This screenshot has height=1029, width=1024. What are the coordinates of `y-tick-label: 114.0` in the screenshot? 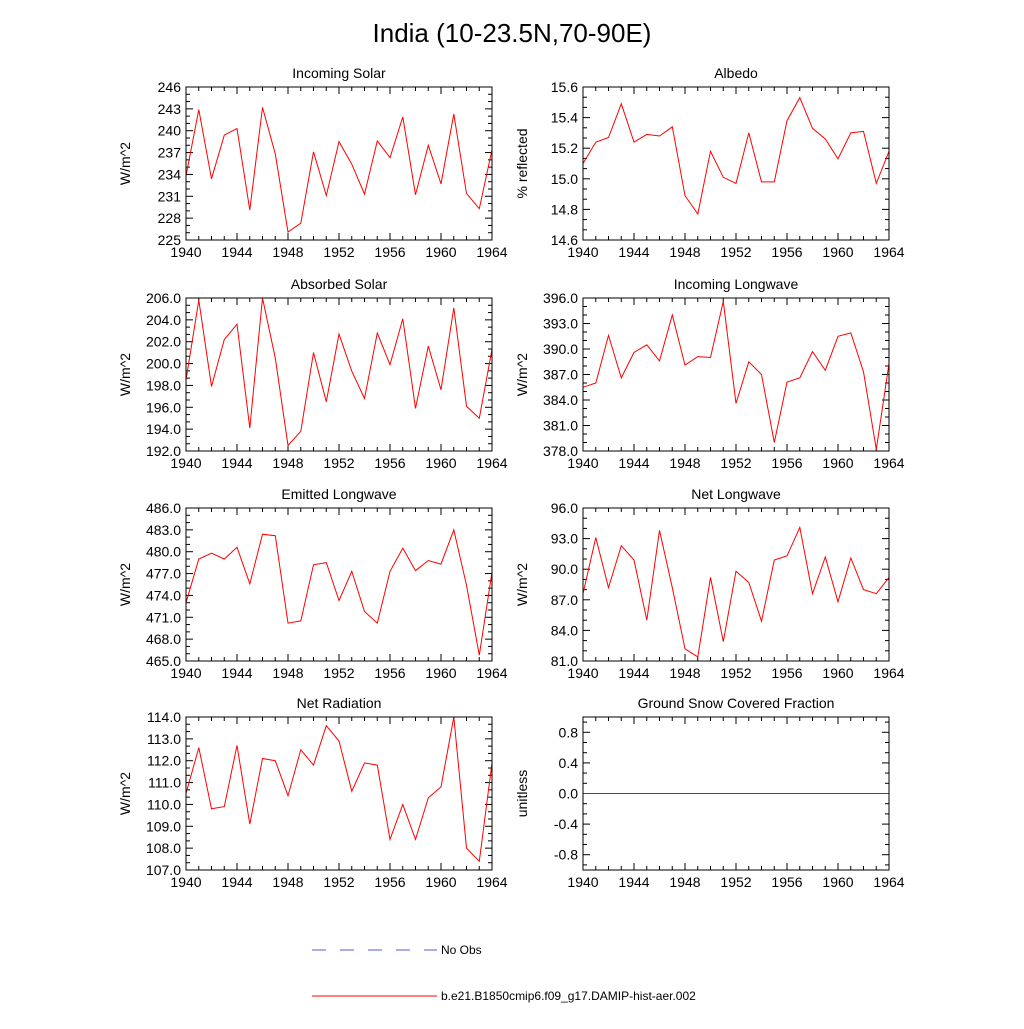 It's located at (164, 717).